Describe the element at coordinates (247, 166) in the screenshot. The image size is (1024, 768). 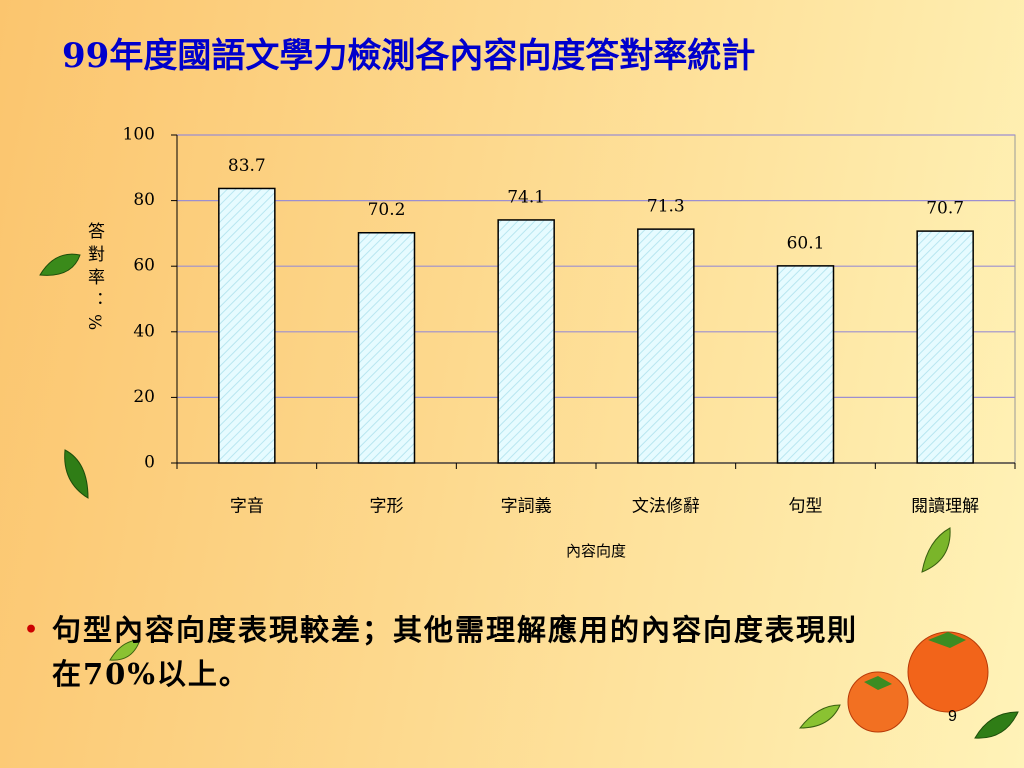
I see `value-label: 83.7` at that location.